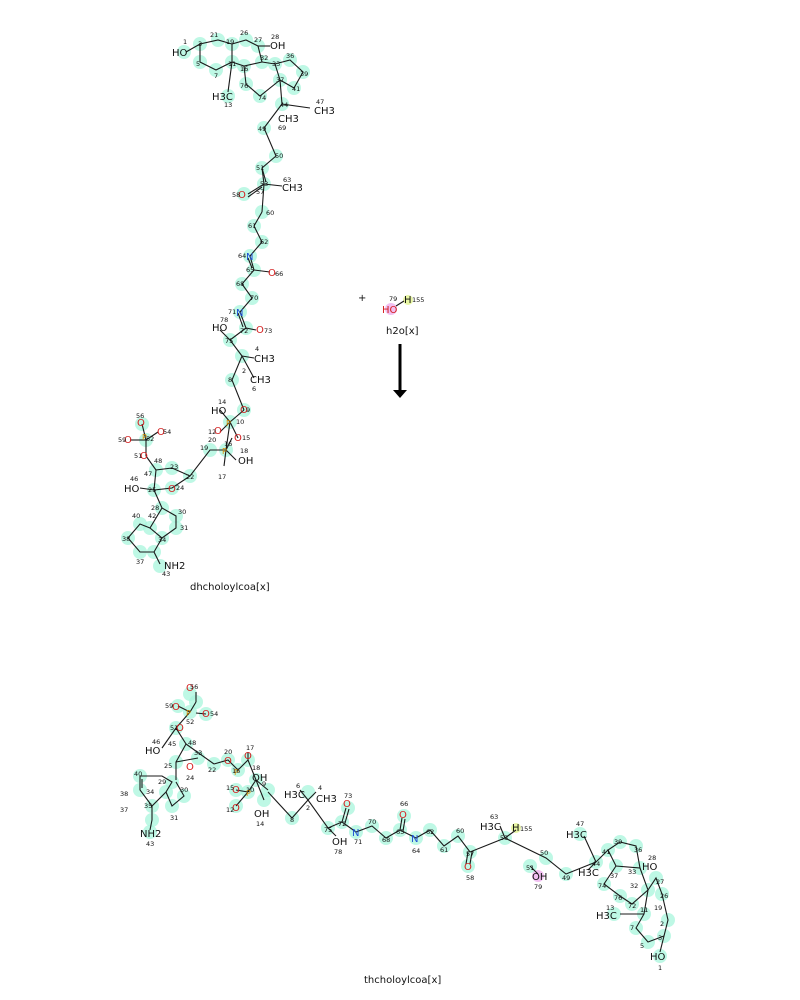 This screenshot has height=1000, width=800. What do you see at coordinates (296, 89) in the screenshot?
I see `svg-text: 41` at bounding box center [296, 89].